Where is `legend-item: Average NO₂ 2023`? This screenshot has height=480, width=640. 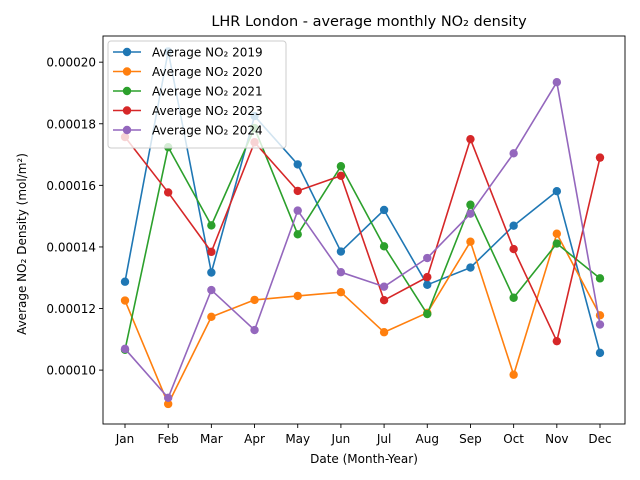 legend-item: Average NO₂ 2023 is located at coordinates (188, 111).